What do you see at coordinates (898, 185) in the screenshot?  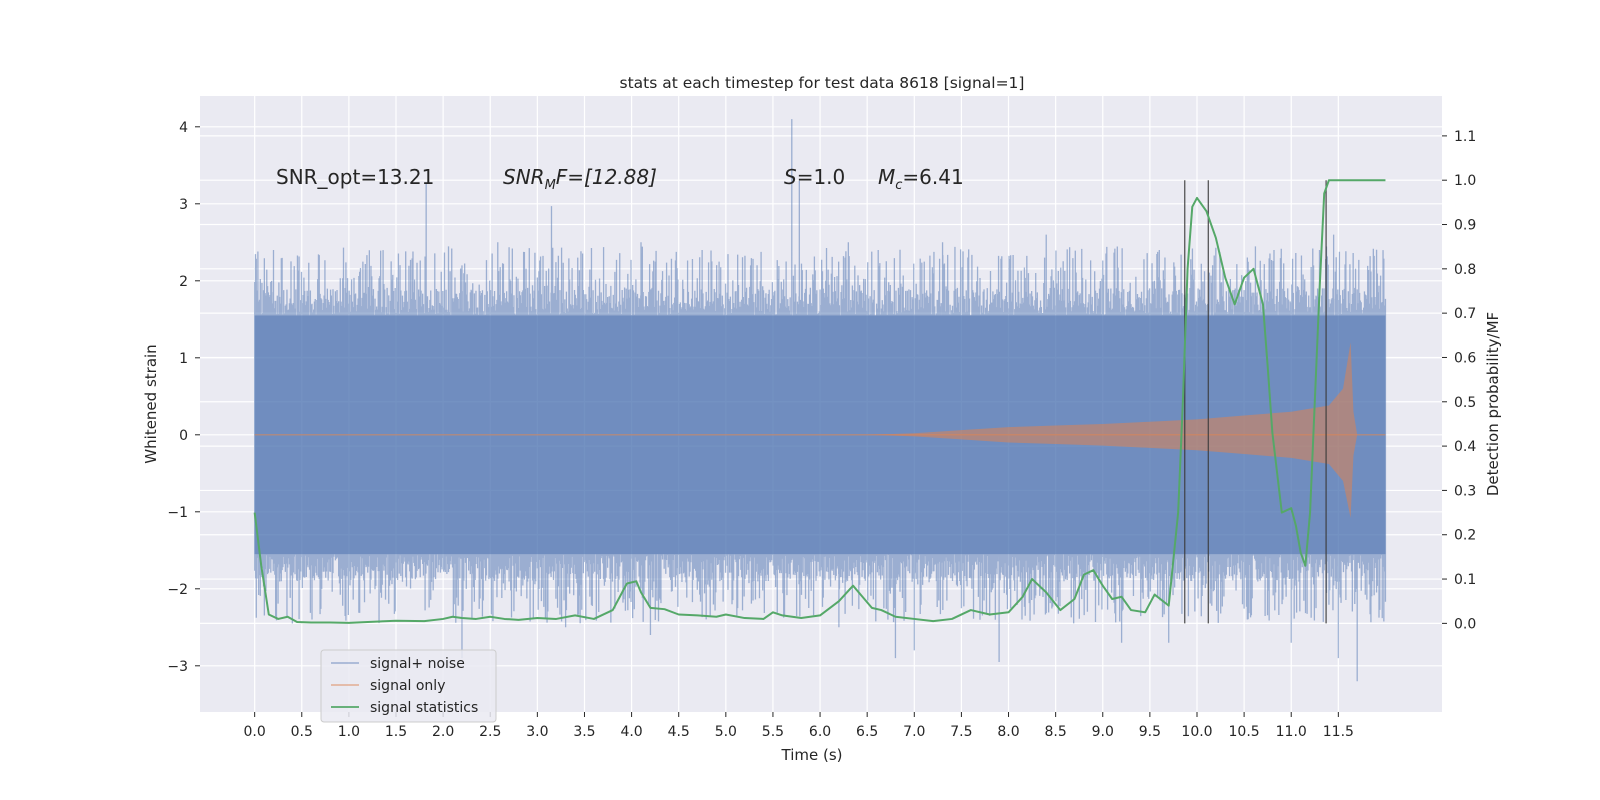 I see `annotation-mc-sub: c` at bounding box center [898, 185].